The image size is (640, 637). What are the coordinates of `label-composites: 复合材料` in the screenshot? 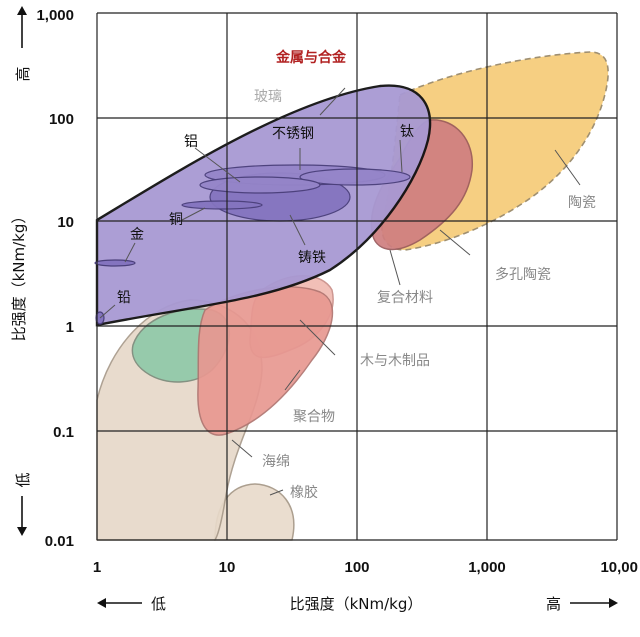 It's located at (405, 297).